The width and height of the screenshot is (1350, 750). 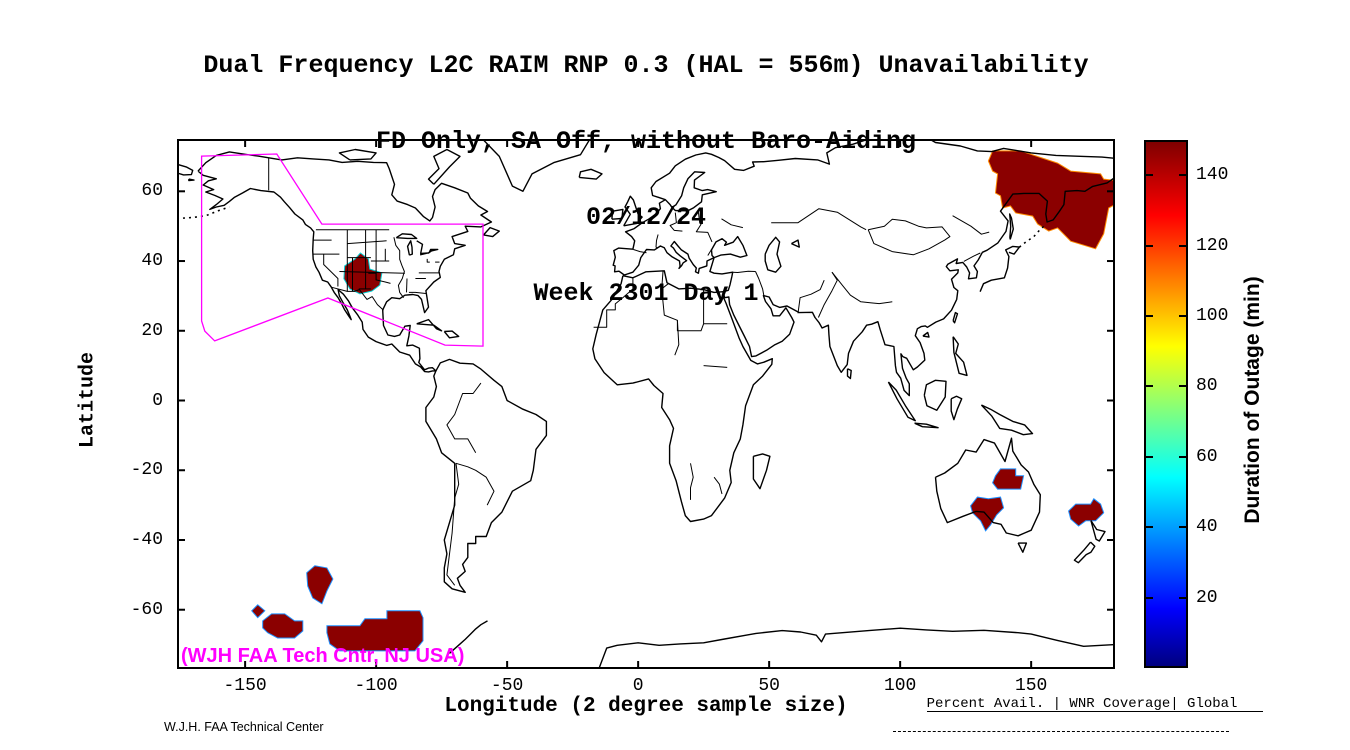 What do you see at coordinates (1094, 704) in the screenshot?
I see `stats-table-header: Percent Avail. | WNR Coverage| Global` at bounding box center [1094, 704].